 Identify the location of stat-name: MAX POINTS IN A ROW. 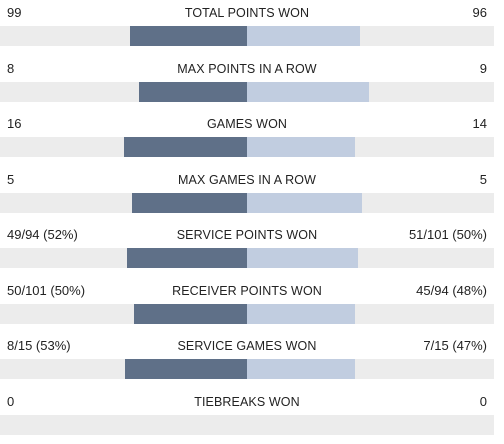
(247, 69).